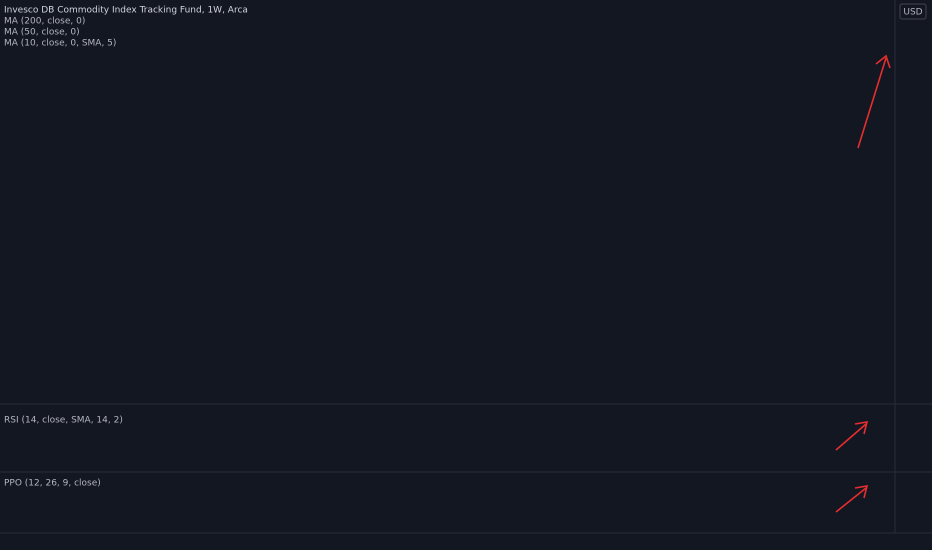  What do you see at coordinates (63, 421) in the screenshot?
I see `rsi-title: RSI (14, close, SMA, 14, 2)` at bounding box center [63, 421].